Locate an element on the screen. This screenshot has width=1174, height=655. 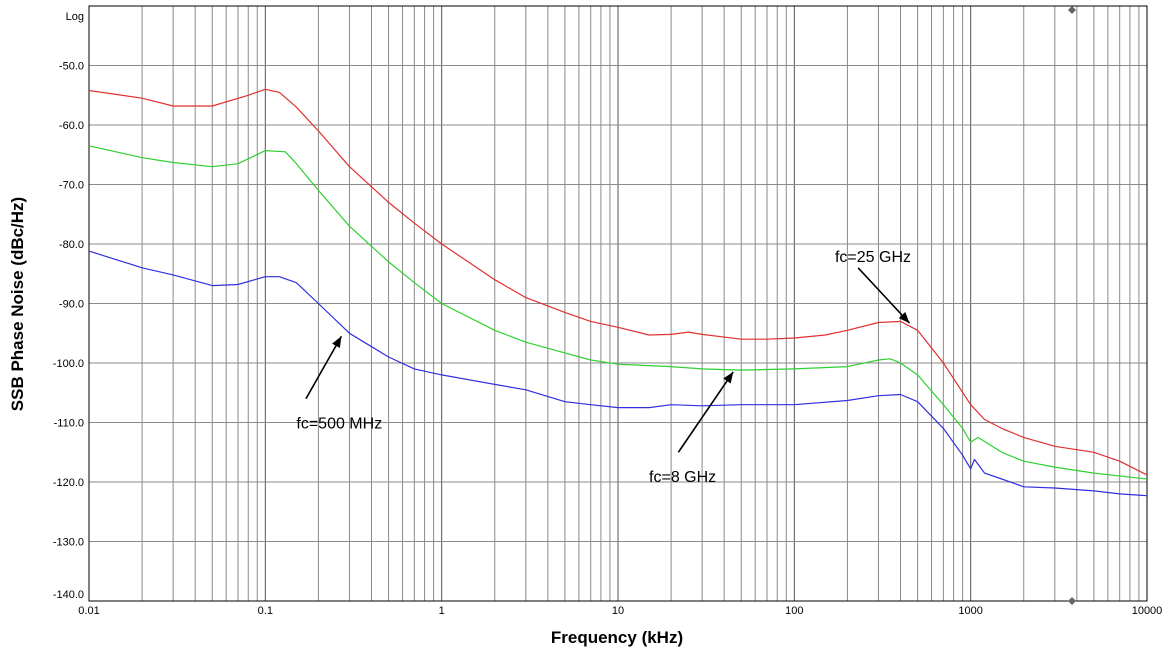
y-tick-label: -110.0 is located at coordinates (69, 424).